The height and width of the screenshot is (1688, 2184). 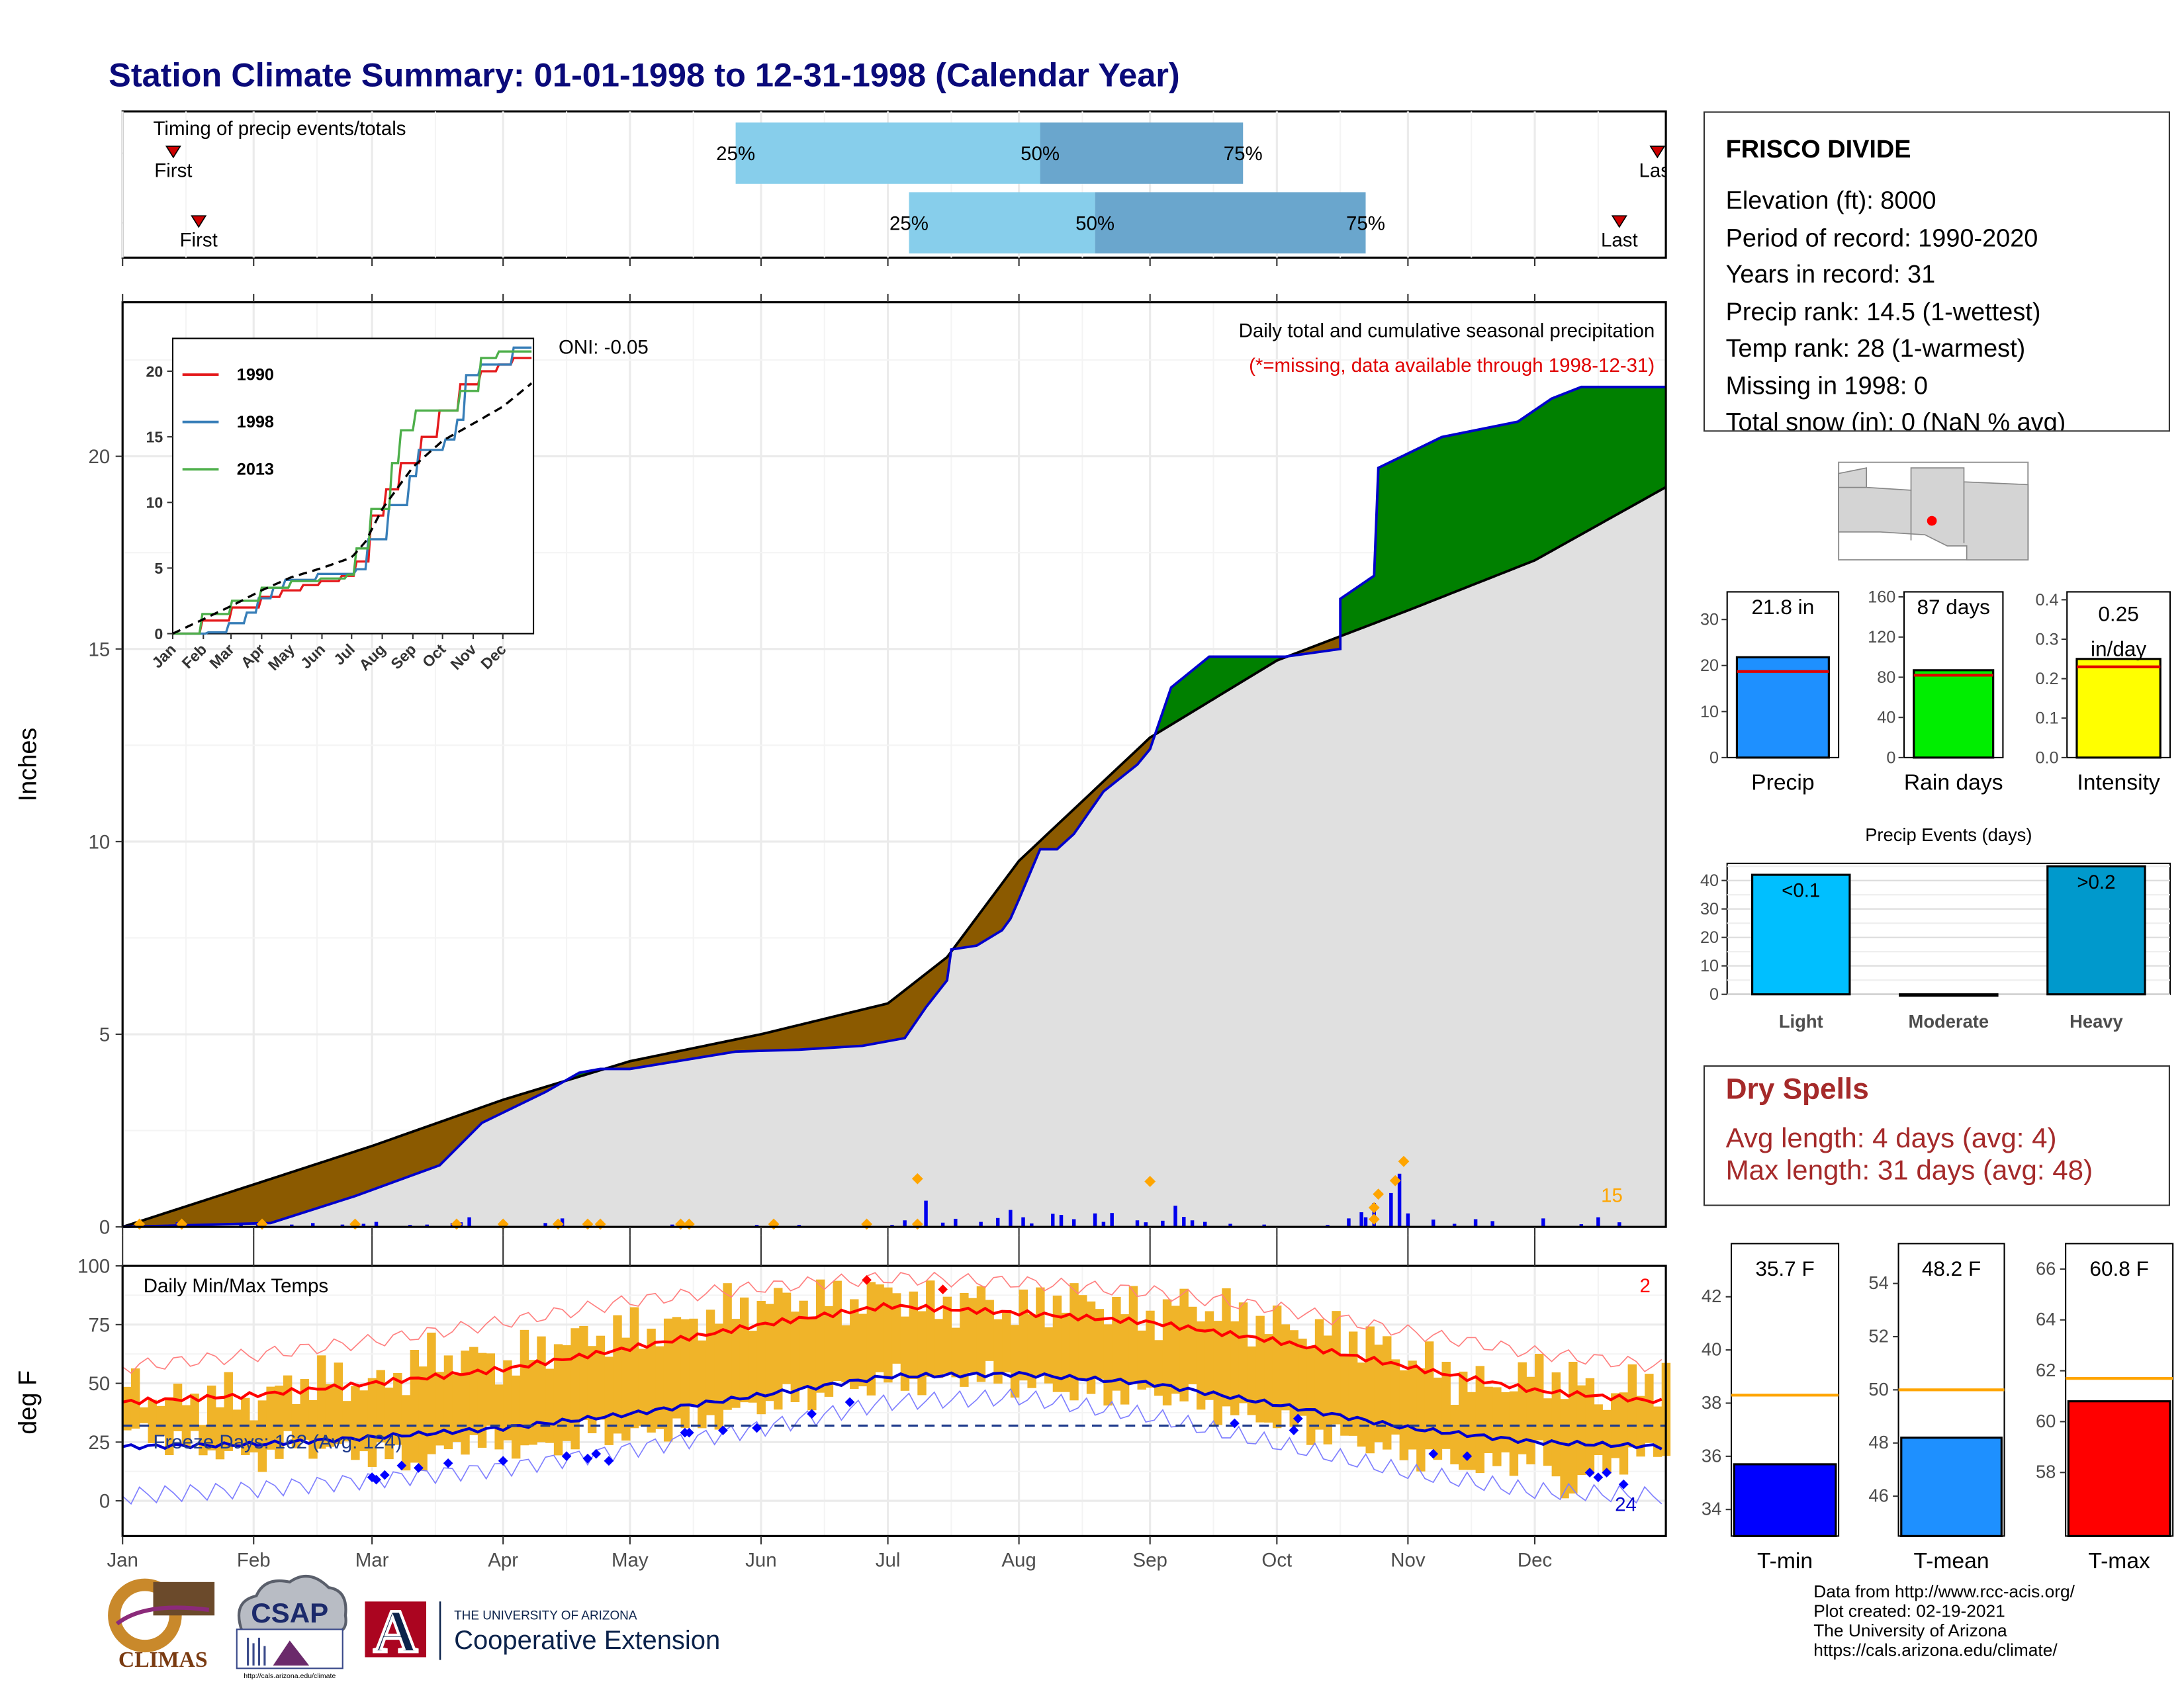 What do you see at coordinates (1878, 1442) in the screenshot?
I see `temp-bar-y-tick: 48` at bounding box center [1878, 1442].